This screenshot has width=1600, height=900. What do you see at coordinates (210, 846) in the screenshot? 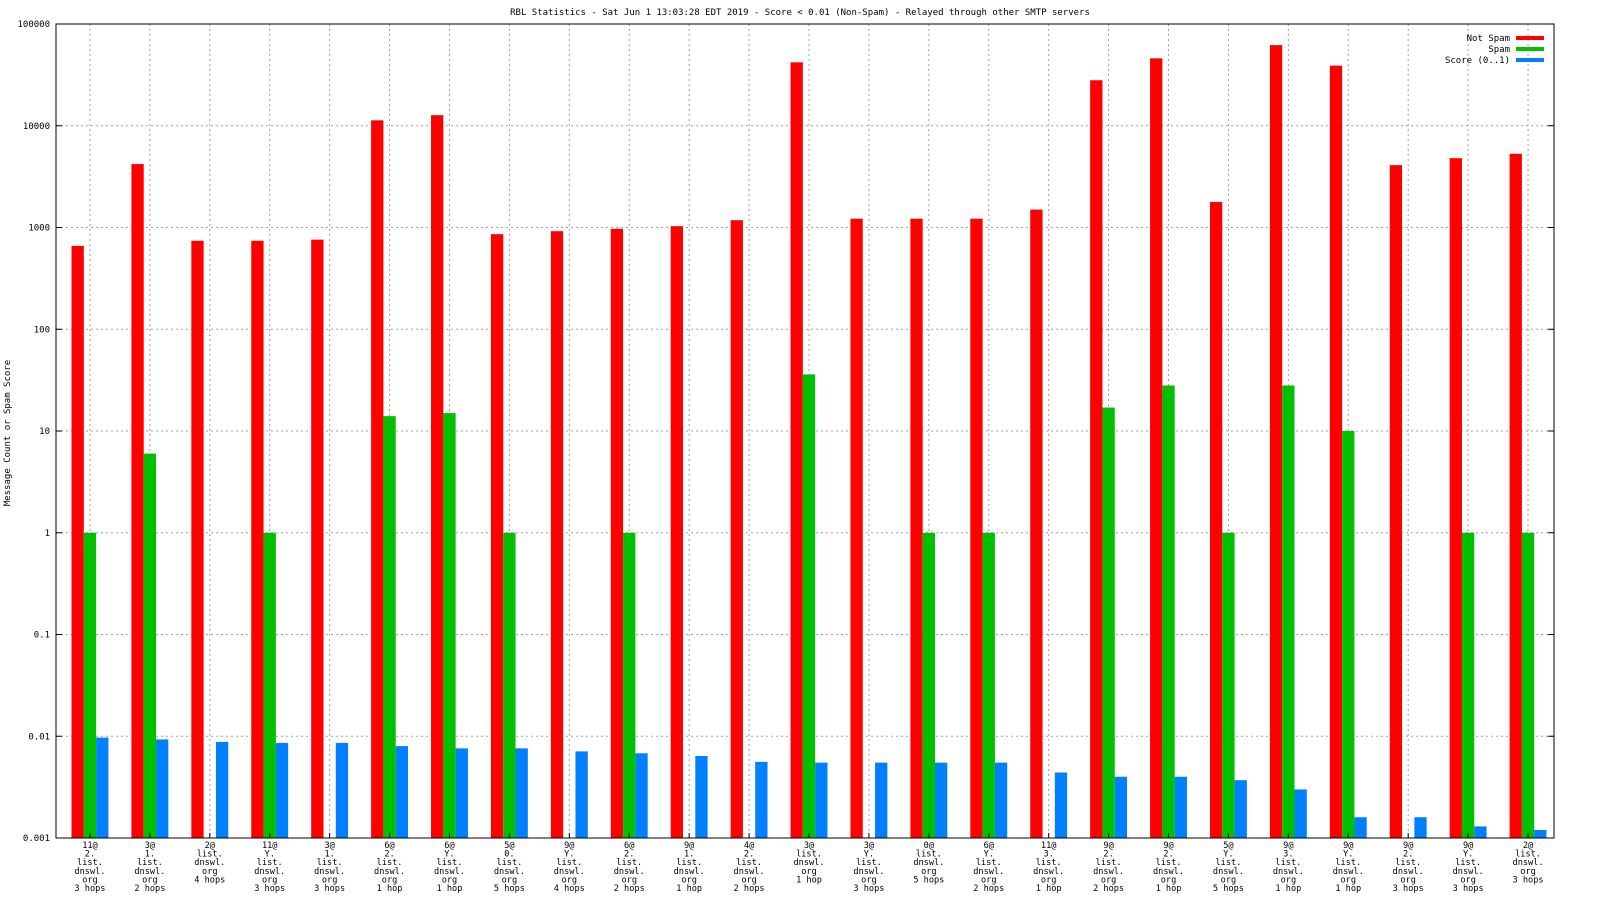
I see `x-tick-label-line: 2@` at bounding box center [210, 846].